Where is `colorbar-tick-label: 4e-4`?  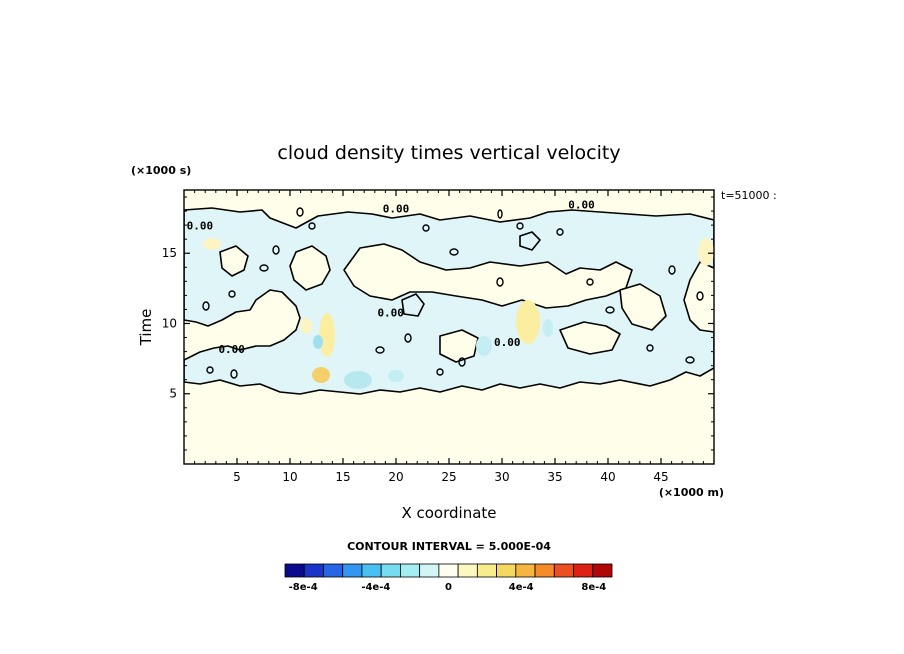 colorbar-tick-label: 4e-4 is located at coordinates (521, 587).